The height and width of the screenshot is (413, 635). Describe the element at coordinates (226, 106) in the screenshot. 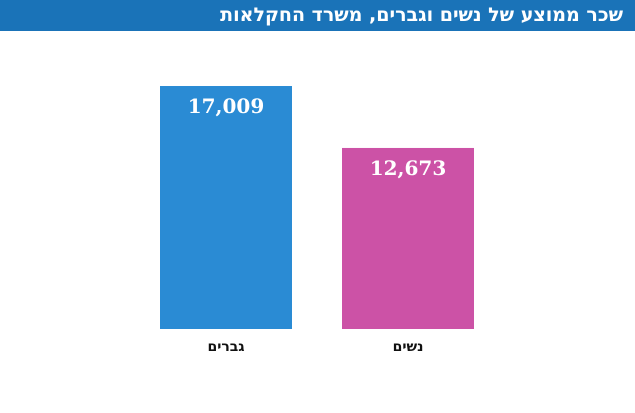

I see `bar-value-label-0: 17,009` at that location.